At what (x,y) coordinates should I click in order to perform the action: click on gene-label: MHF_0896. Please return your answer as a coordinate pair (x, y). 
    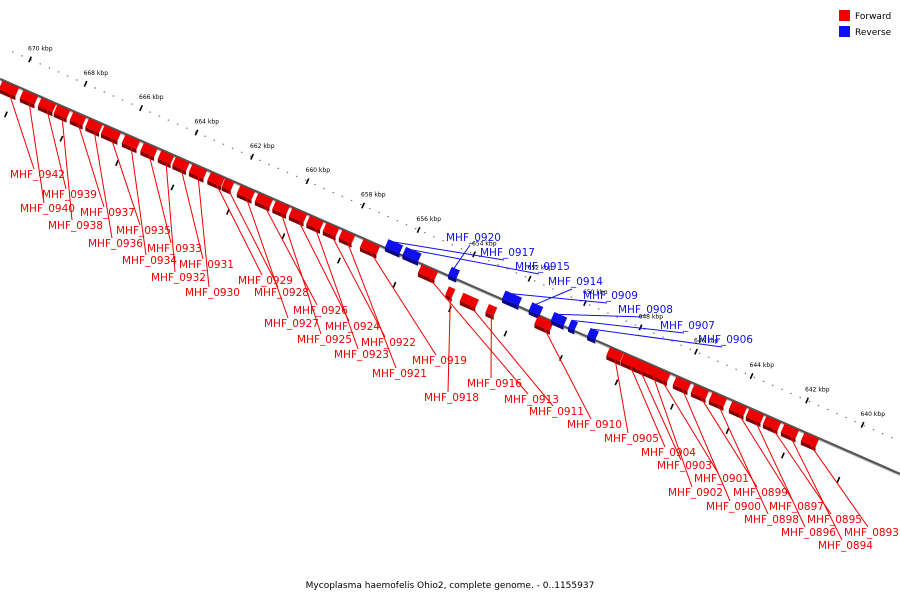
    Looking at the image, I should click on (808, 533).